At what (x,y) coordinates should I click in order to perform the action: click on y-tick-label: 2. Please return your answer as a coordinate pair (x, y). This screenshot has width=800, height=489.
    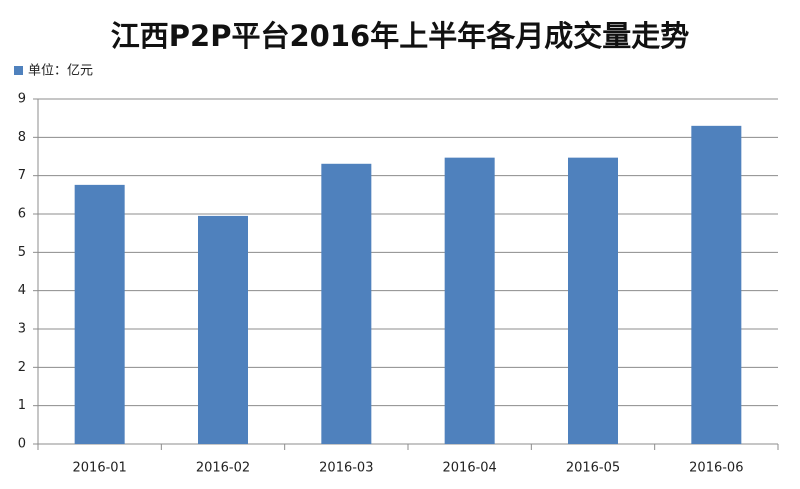
    Looking at the image, I should click on (22, 367).